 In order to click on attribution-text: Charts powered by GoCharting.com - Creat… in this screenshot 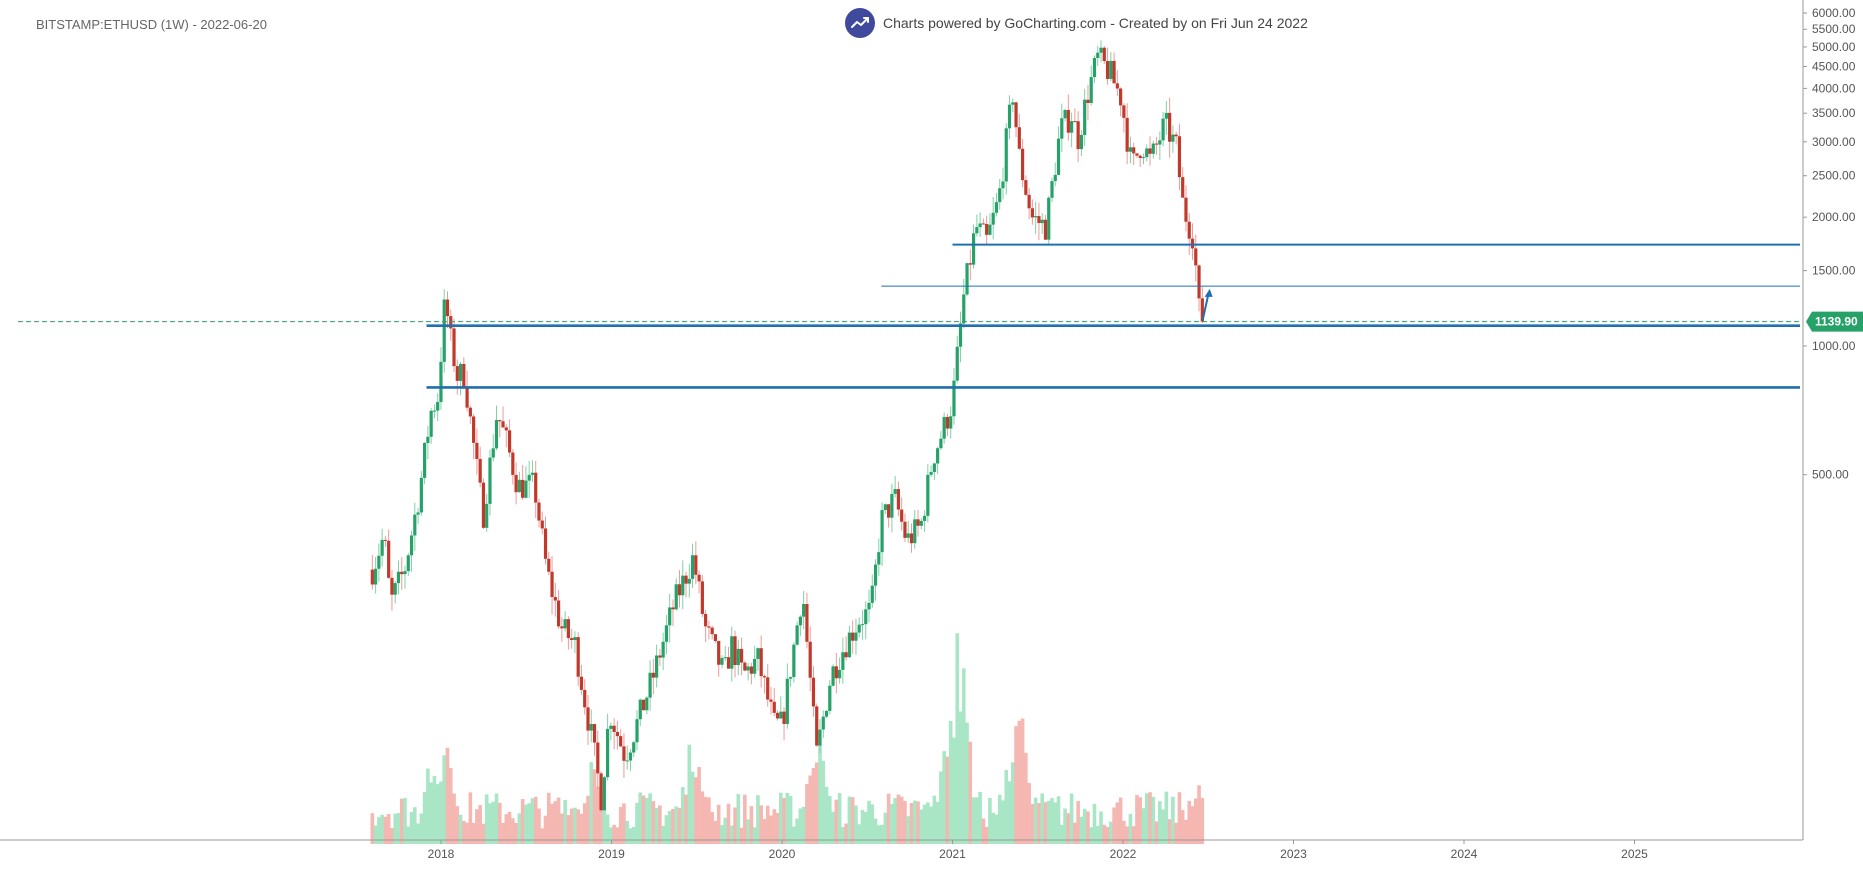, I will do `click(1095, 23)`.